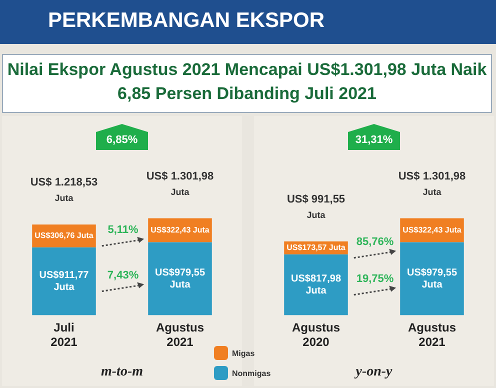  Describe the element at coordinates (122, 140) in the screenshot. I see `text: 6,85%` at that location.